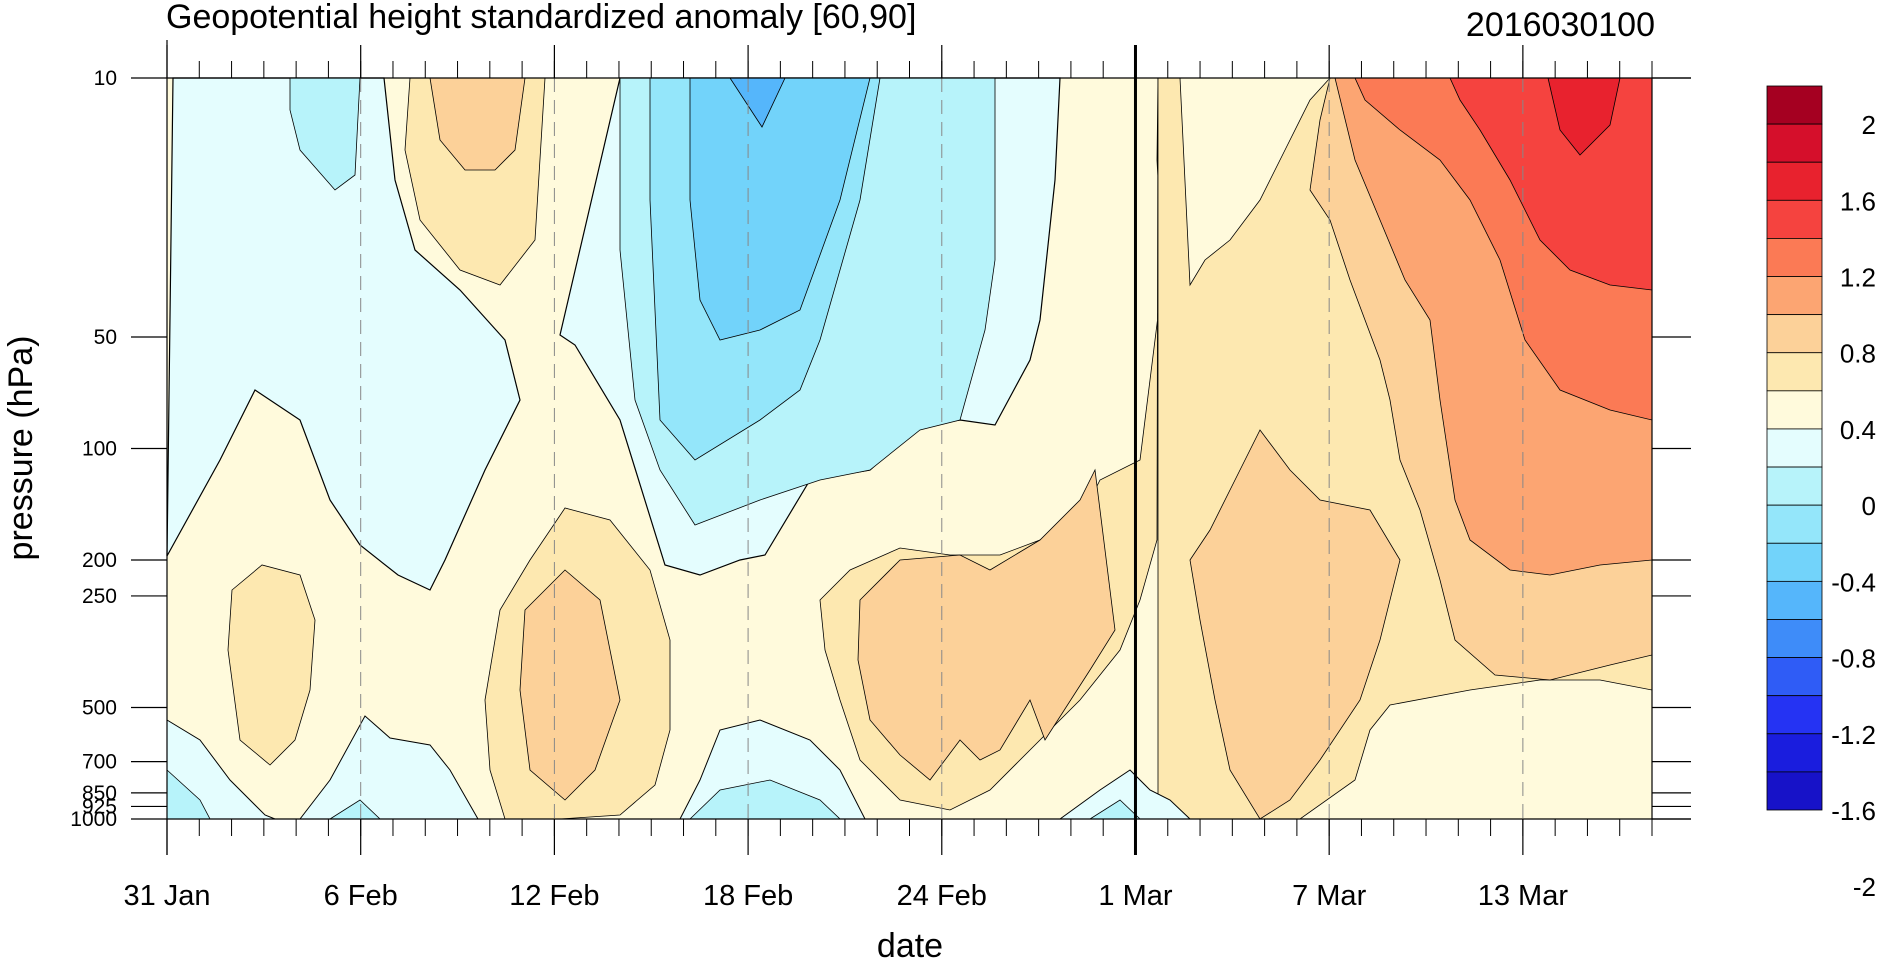 The width and height of the screenshot is (1889, 963). Describe the element at coordinates (99, 762) in the screenshot. I see `y-tick-label: 700` at that location.